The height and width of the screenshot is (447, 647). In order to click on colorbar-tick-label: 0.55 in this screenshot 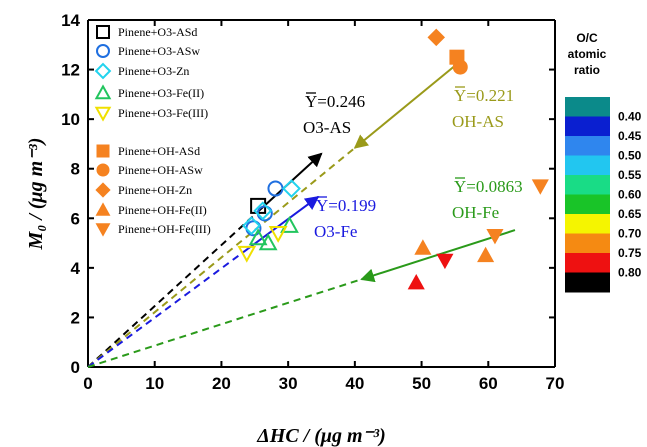, I will do `click(630, 175)`.